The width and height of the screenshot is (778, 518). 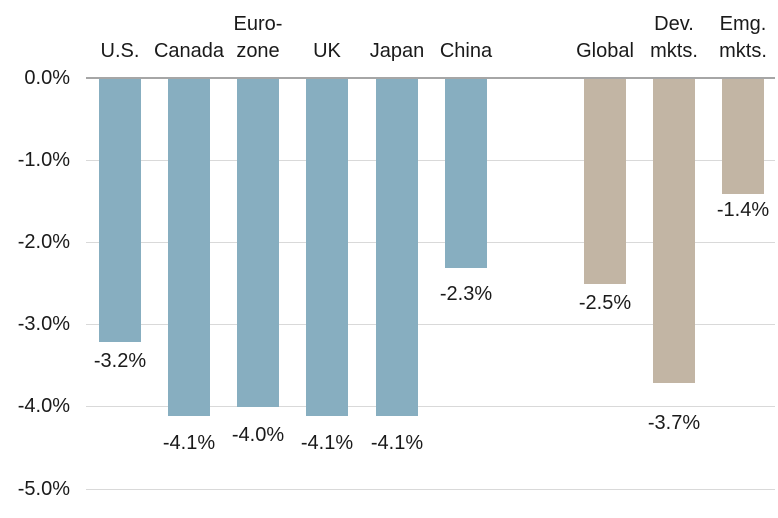 I want to click on value-label-china: -2.3%, so click(x=466, y=294).